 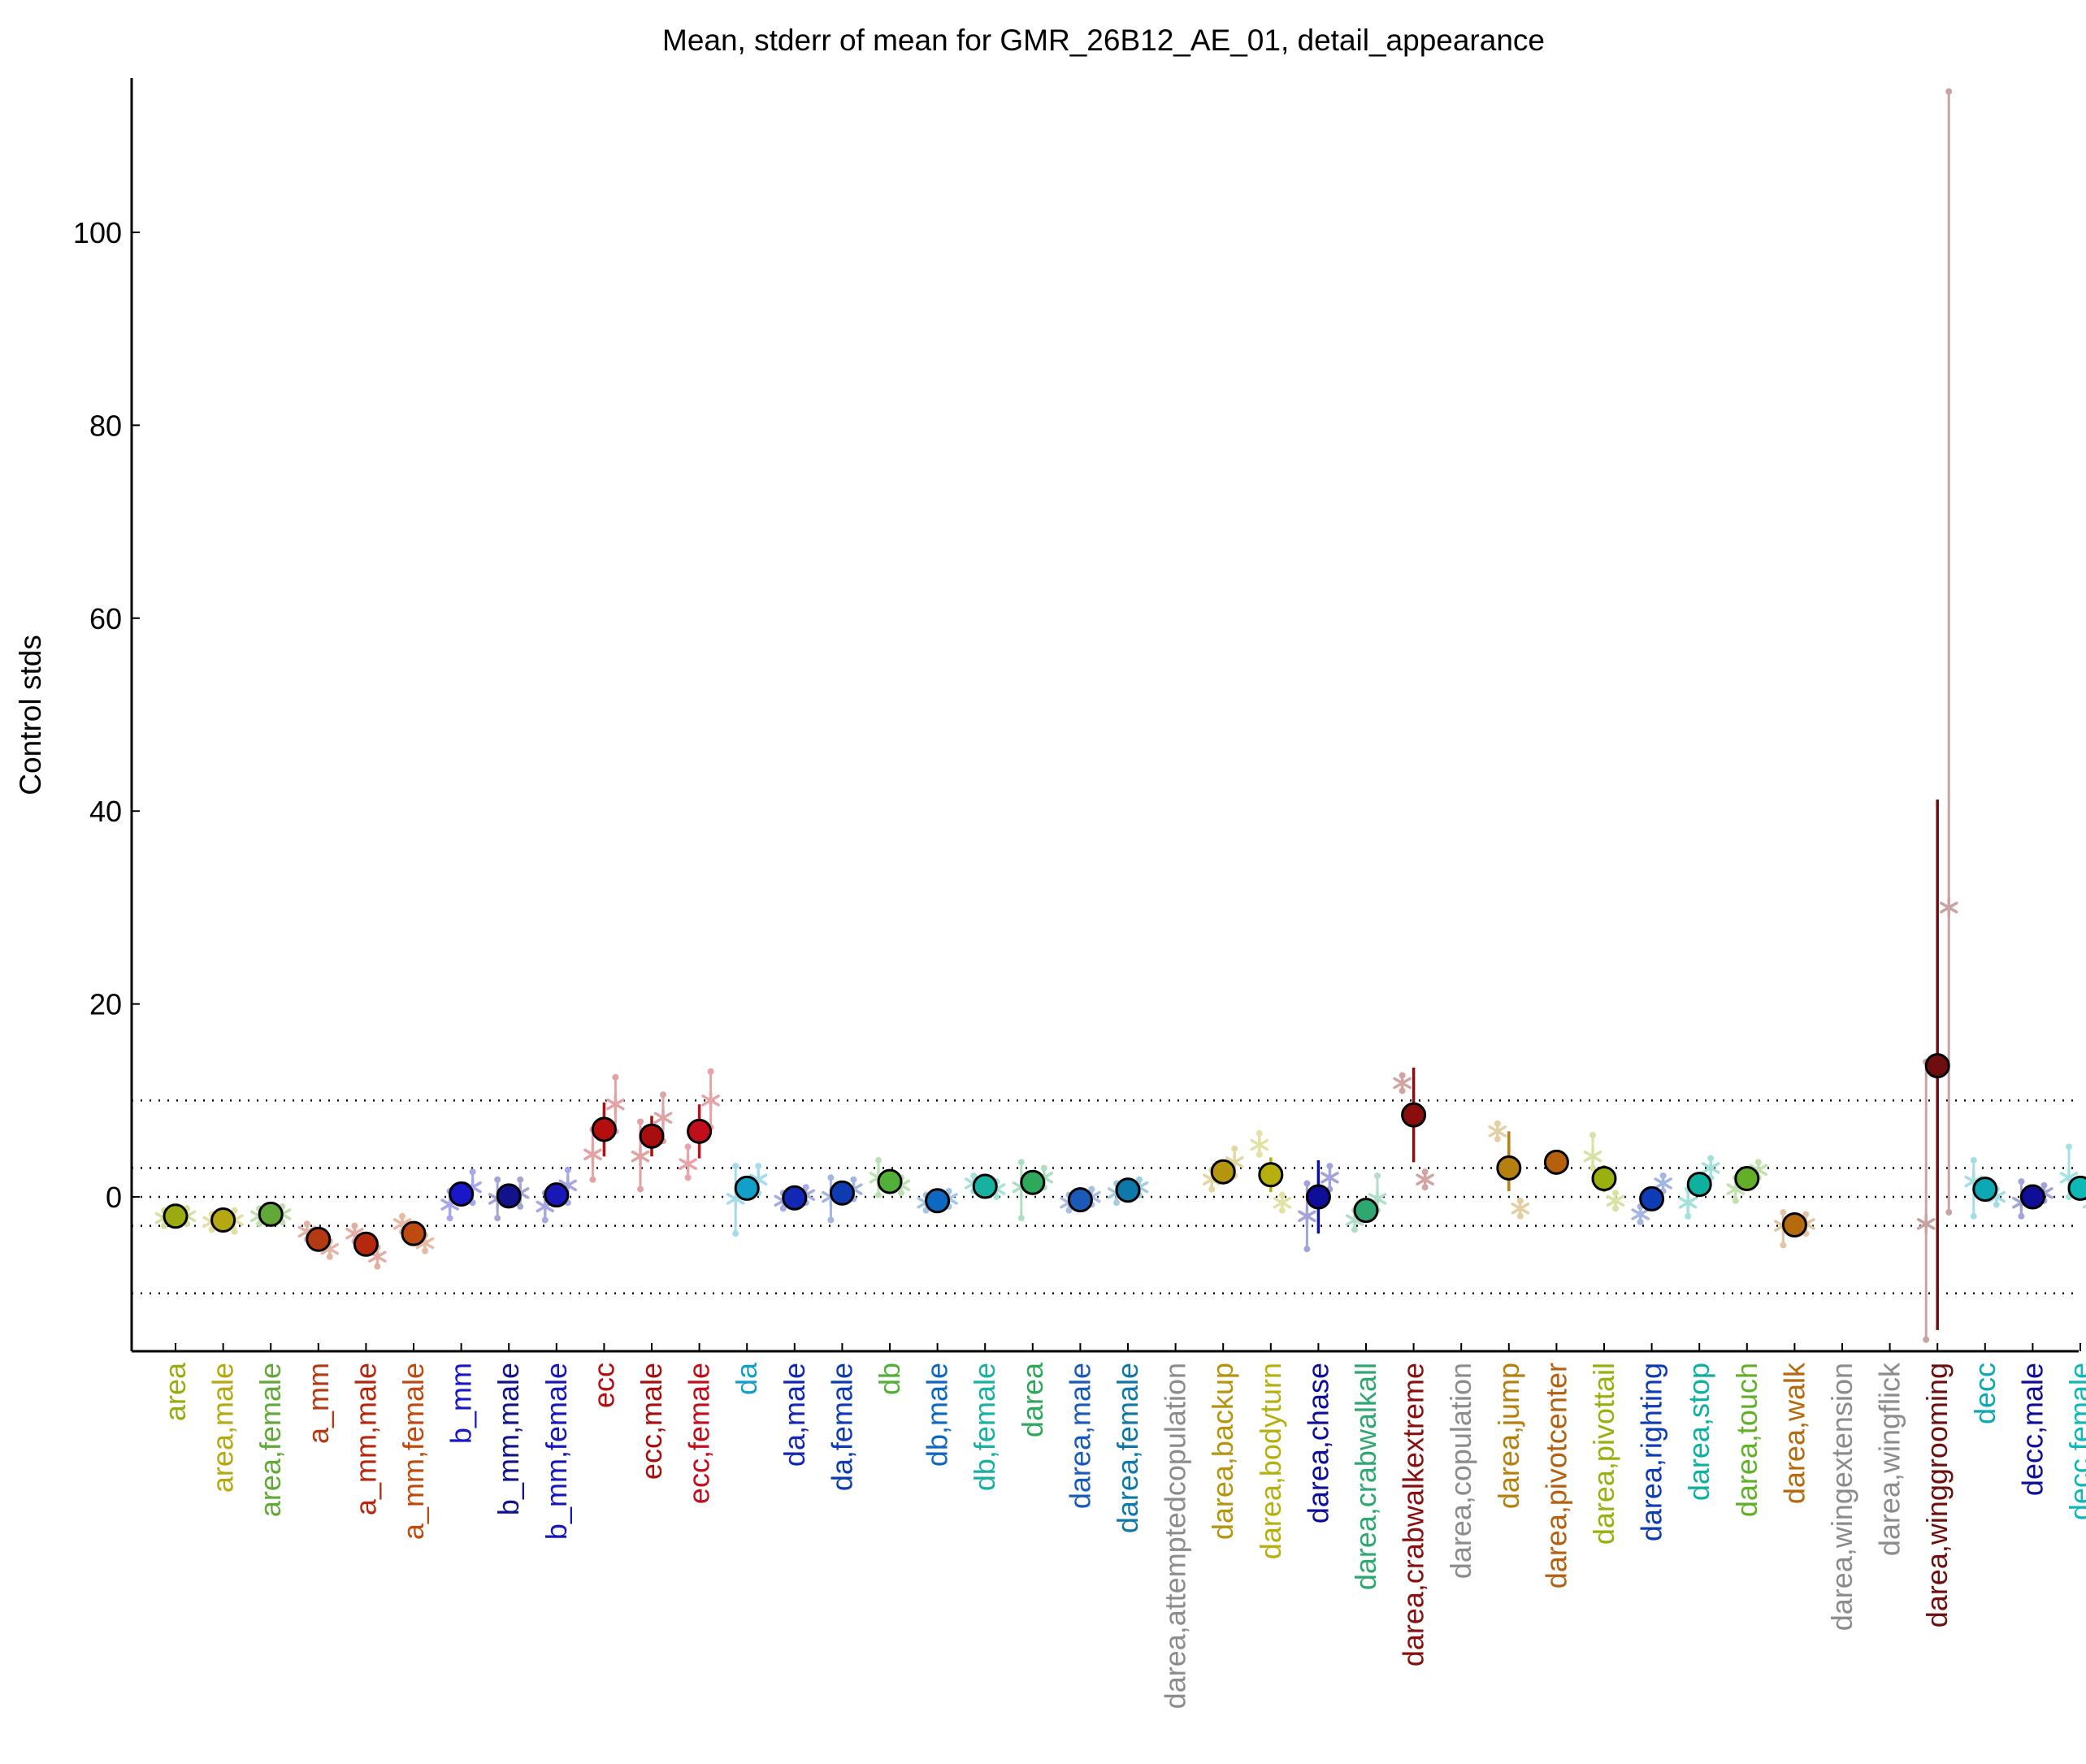 I want to click on x-tick-label: ecc,female, so click(x=699, y=1433).